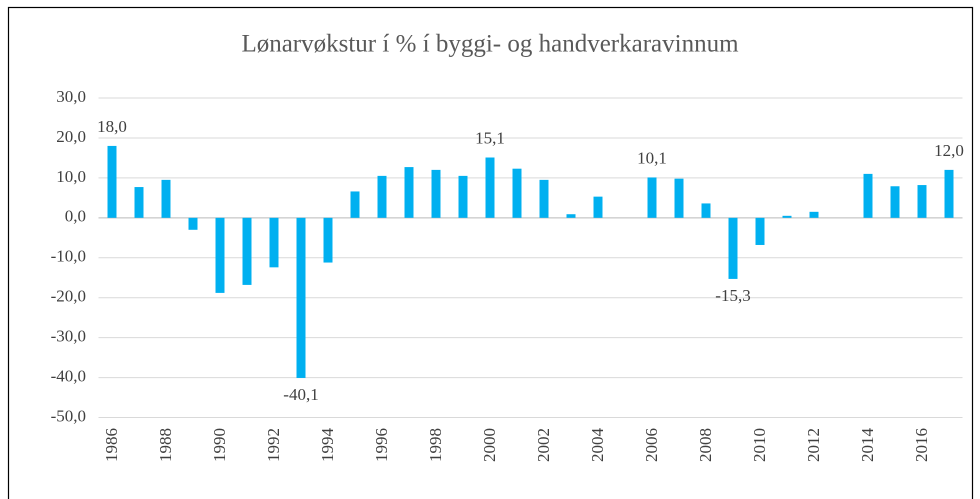 The image size is (980, 499). I want to click on x-tick-label: 1994, so click(327, 445).